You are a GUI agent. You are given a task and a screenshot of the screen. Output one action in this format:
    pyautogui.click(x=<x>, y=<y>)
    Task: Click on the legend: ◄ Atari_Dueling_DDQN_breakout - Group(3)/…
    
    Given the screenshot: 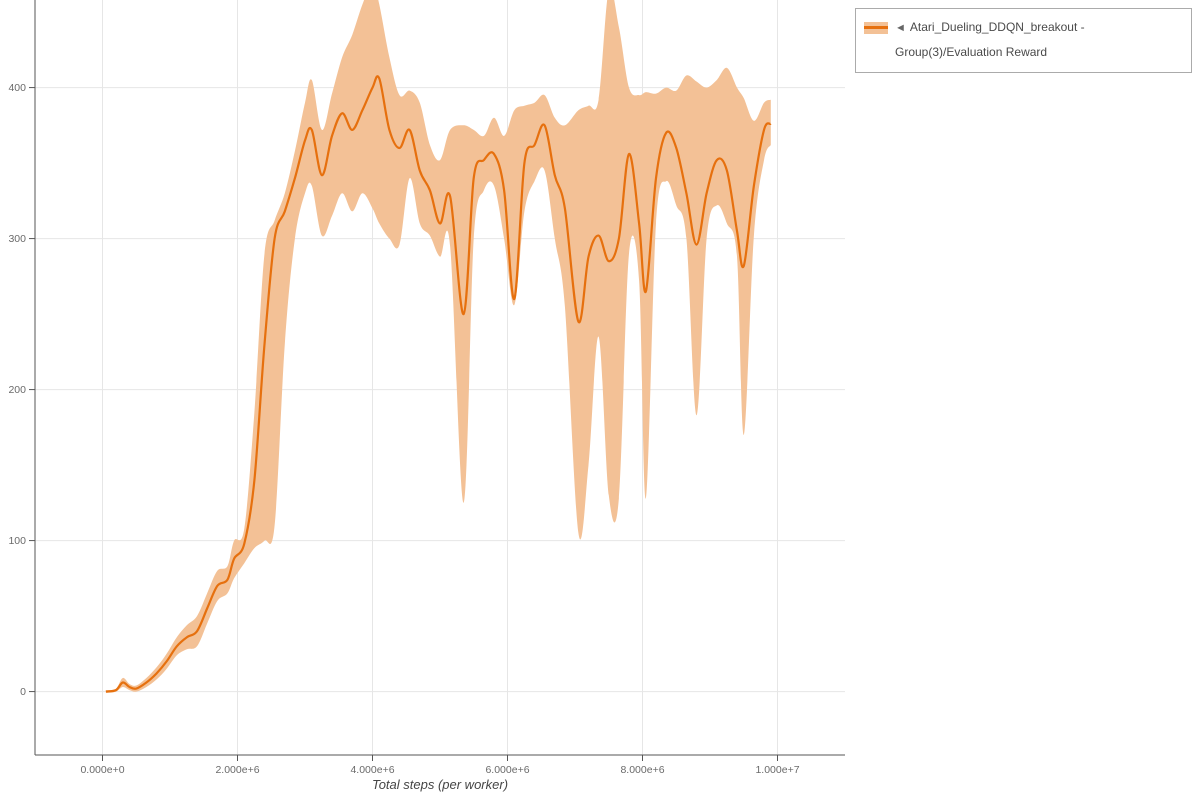 What is the action you would take?
    pyautogui.click(x=1023, y=40)
    